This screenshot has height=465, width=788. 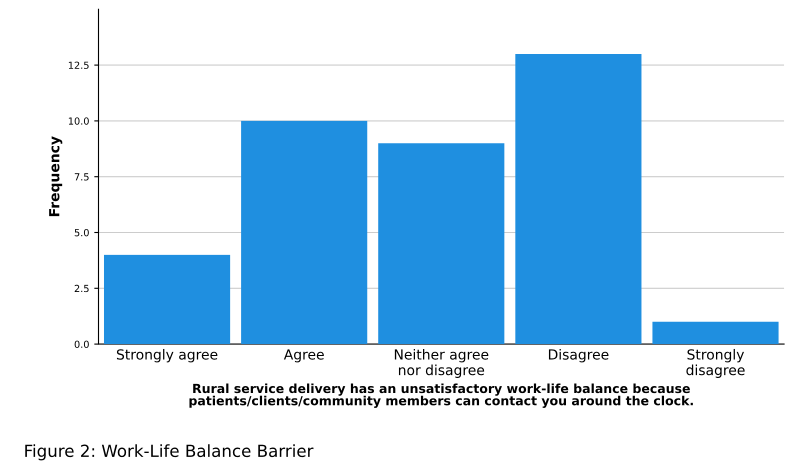 I want to click on y-tick-label: 7.5, so click(x=81, y=177).